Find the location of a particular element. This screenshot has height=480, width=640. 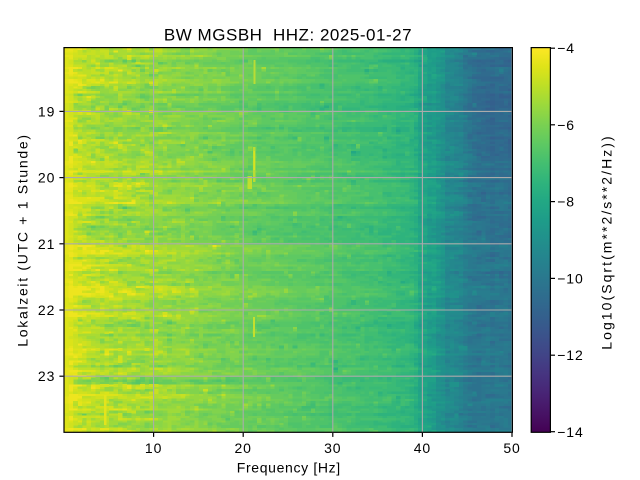

svg-text: Log10(Sqrt(m**2/s**2/Hz)) is located at coordinates (607, 241).